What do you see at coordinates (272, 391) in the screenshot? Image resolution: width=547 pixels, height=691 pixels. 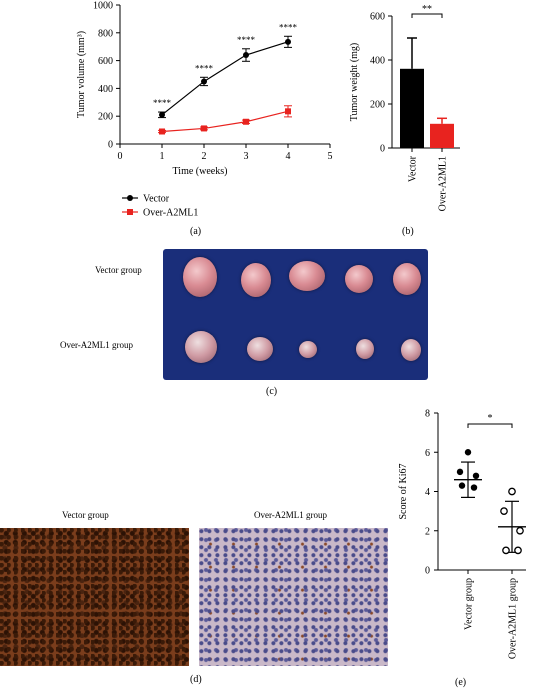 I see `panel-label-c: (c)` at bounding box center [272, 391].